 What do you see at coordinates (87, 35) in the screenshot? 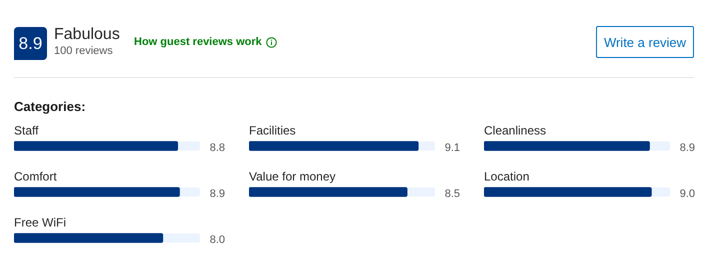
I see `text: Fabulous` at bounding box center [87, 35].